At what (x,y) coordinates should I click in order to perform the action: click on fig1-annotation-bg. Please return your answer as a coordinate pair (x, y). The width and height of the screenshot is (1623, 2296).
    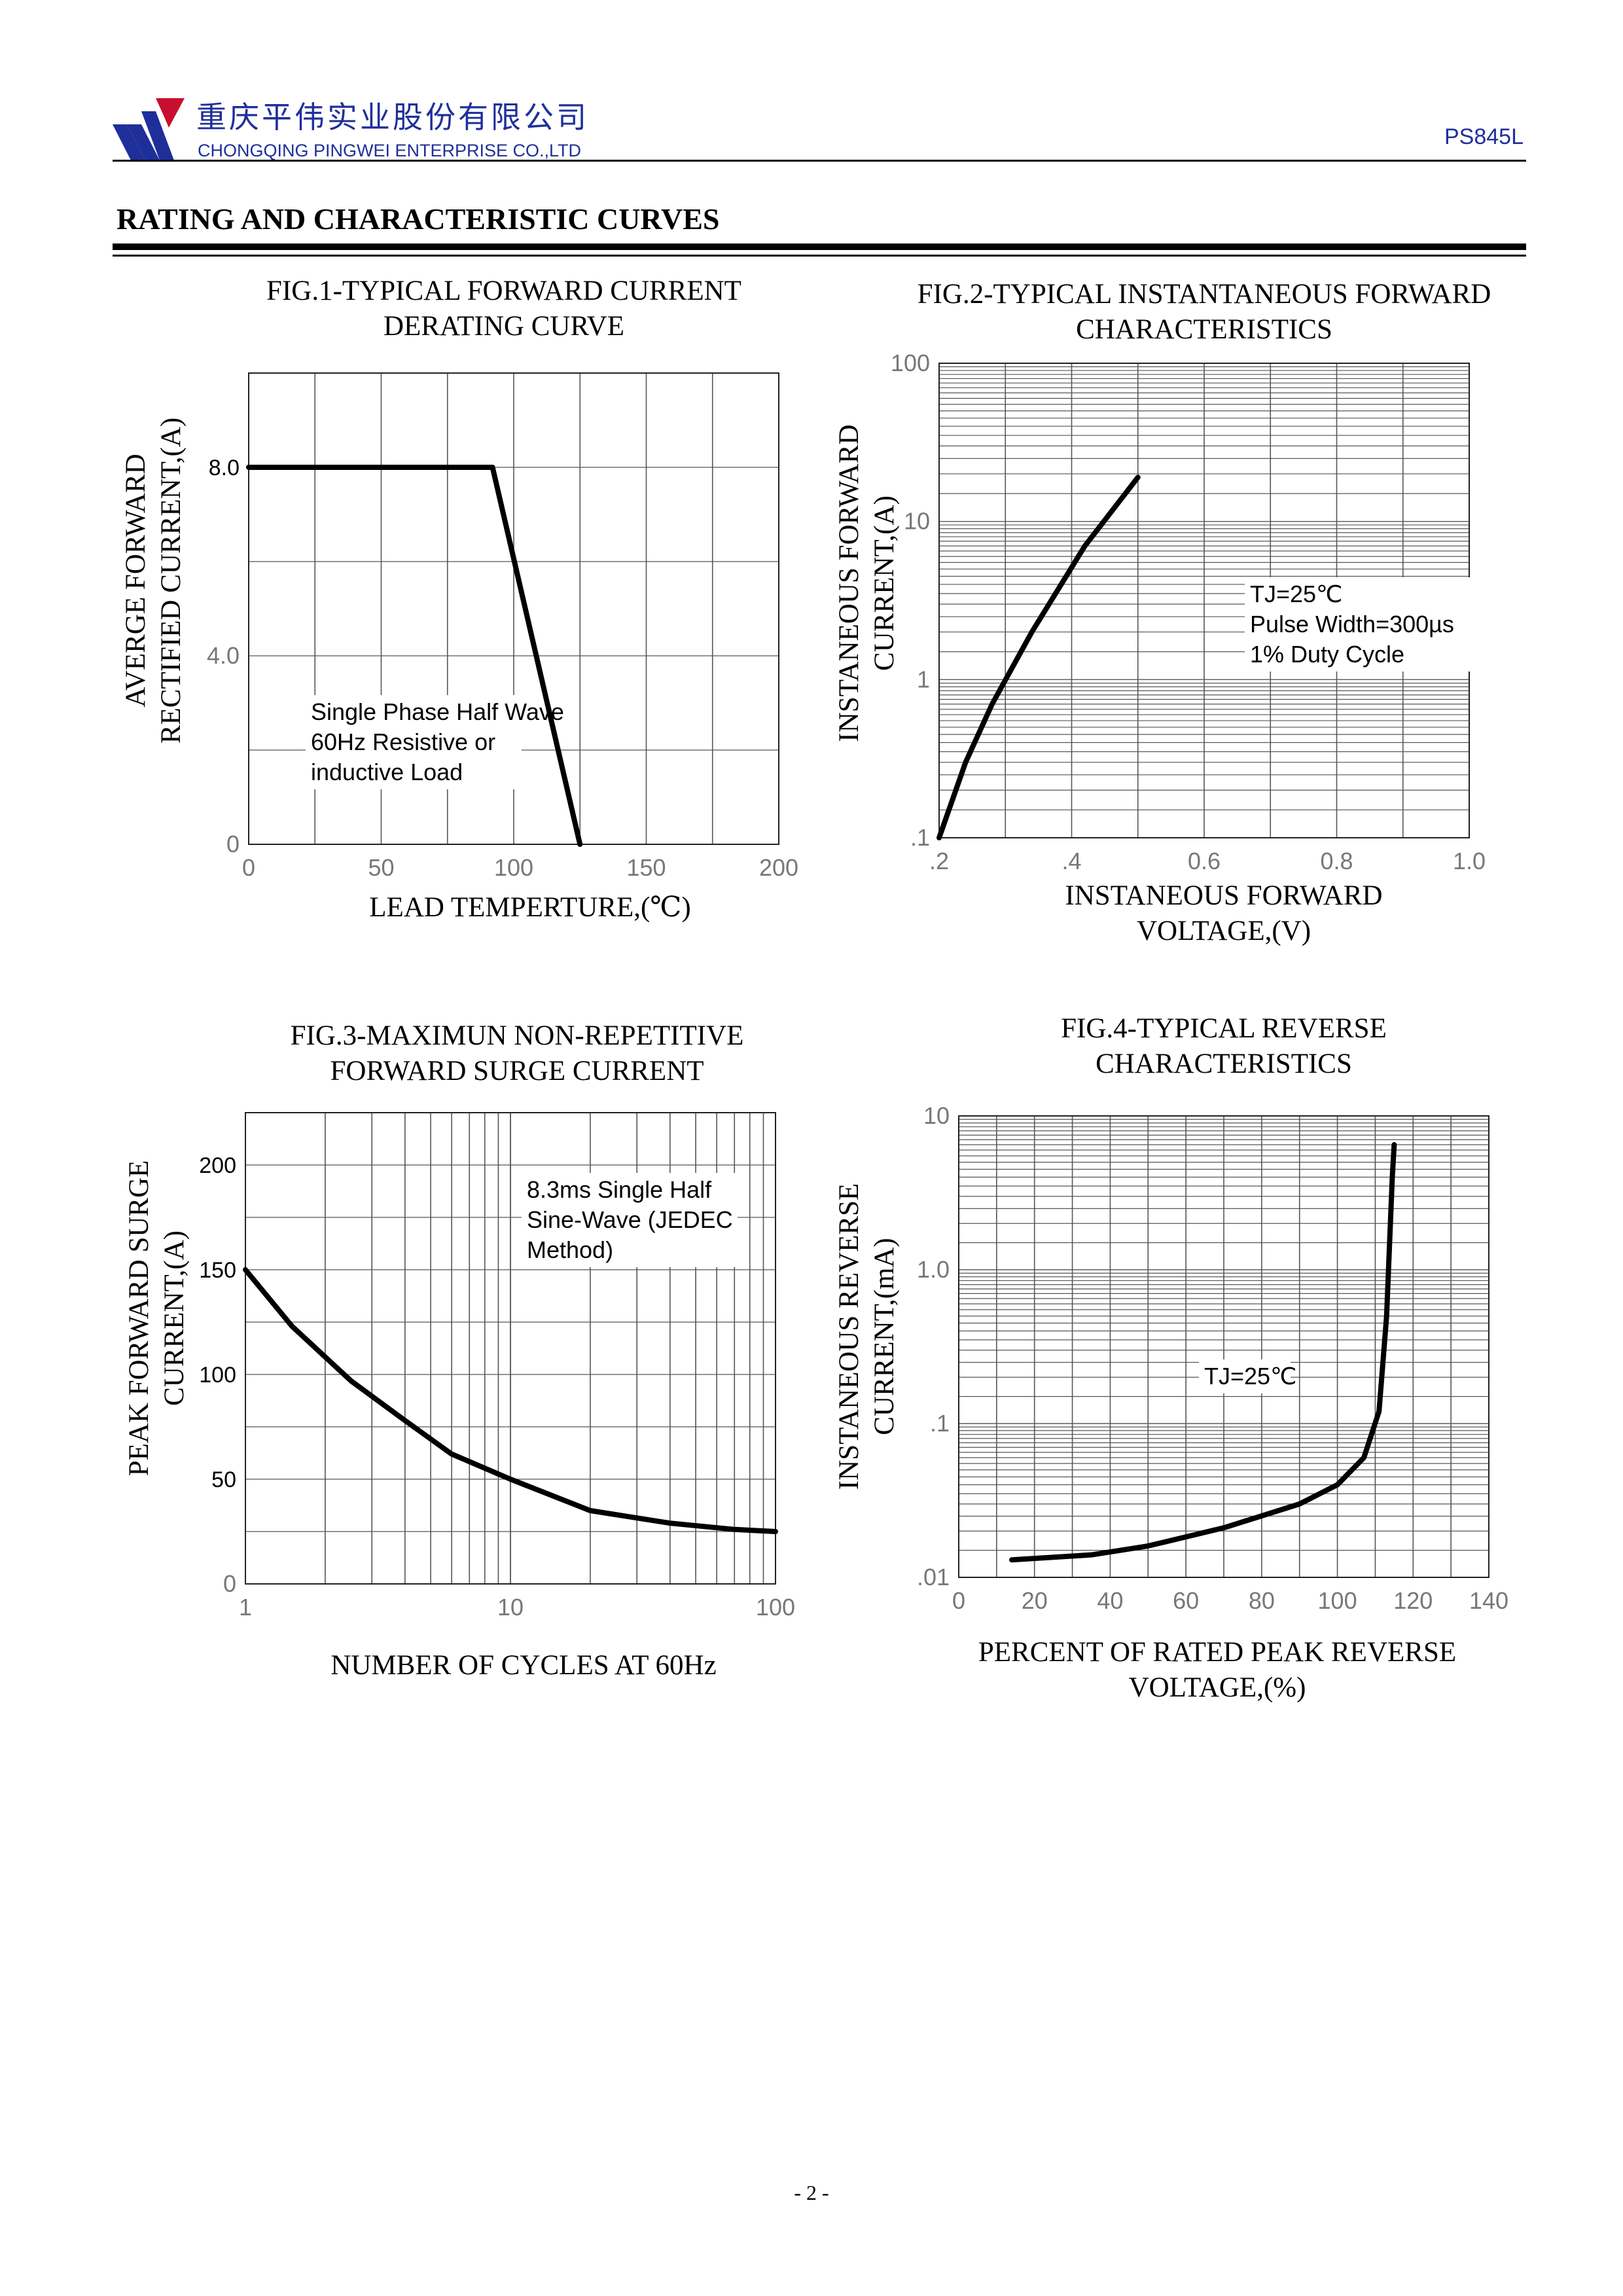
    Looking at the image, I should click on (414, 742).